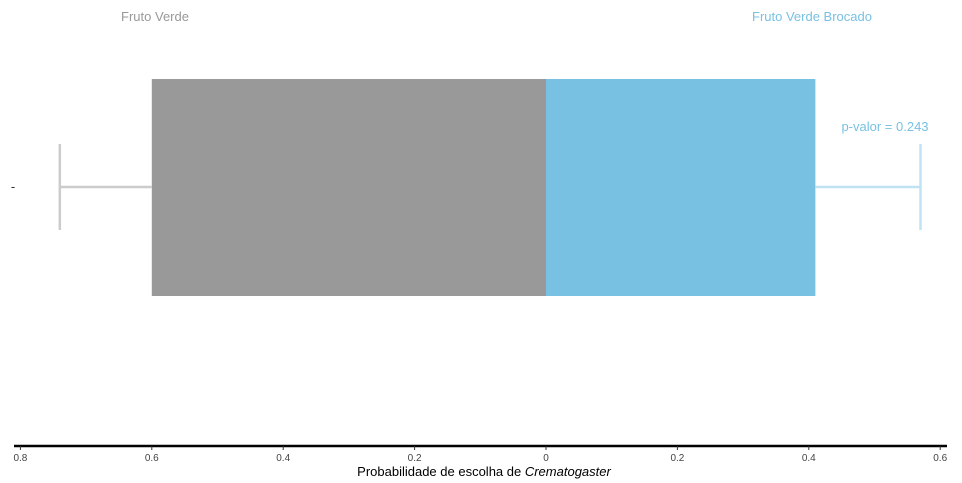 The height and width of the screenshot is (483, 962). What do you see at coordinates (681, 187) in the screenshot?
I see `bar-fruto-verde-brocado` at bounding box center [681, 187].